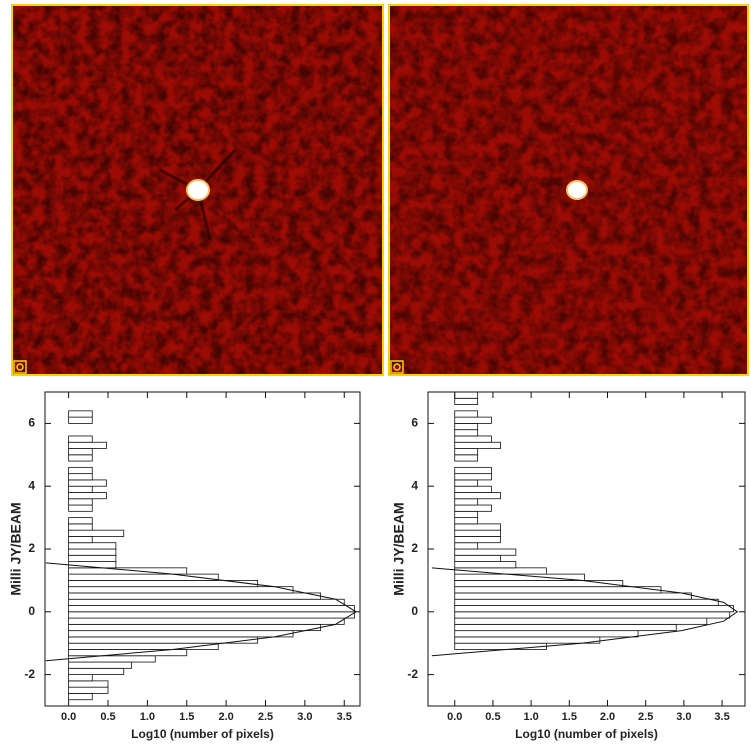 The width and height of the screenshot is (751, 748). I want to click on x-tick-label: 2.5, so click(265, 717).